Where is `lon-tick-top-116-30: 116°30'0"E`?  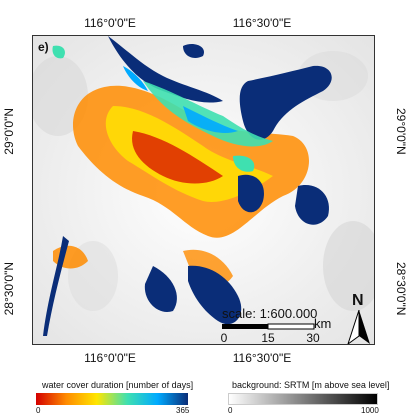
lon-tick-top-116-30: 116°30'0"E is located at coordinates (262, 23).